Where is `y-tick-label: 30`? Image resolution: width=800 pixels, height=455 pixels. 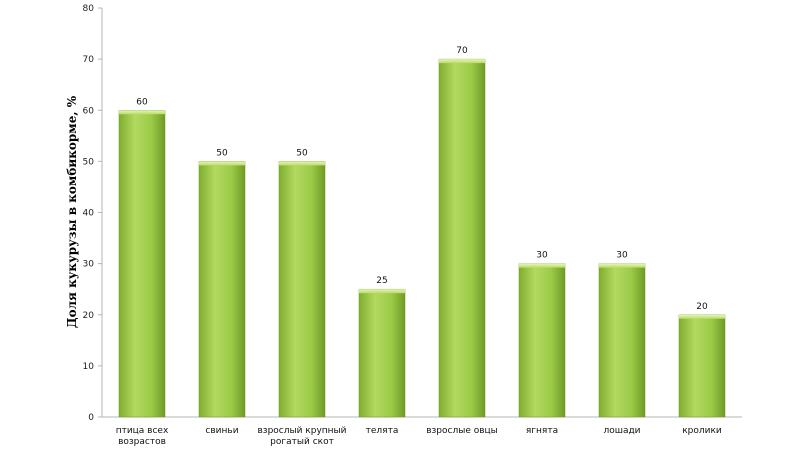 y-tick-label: 30 is located at coordinates (89, 265).